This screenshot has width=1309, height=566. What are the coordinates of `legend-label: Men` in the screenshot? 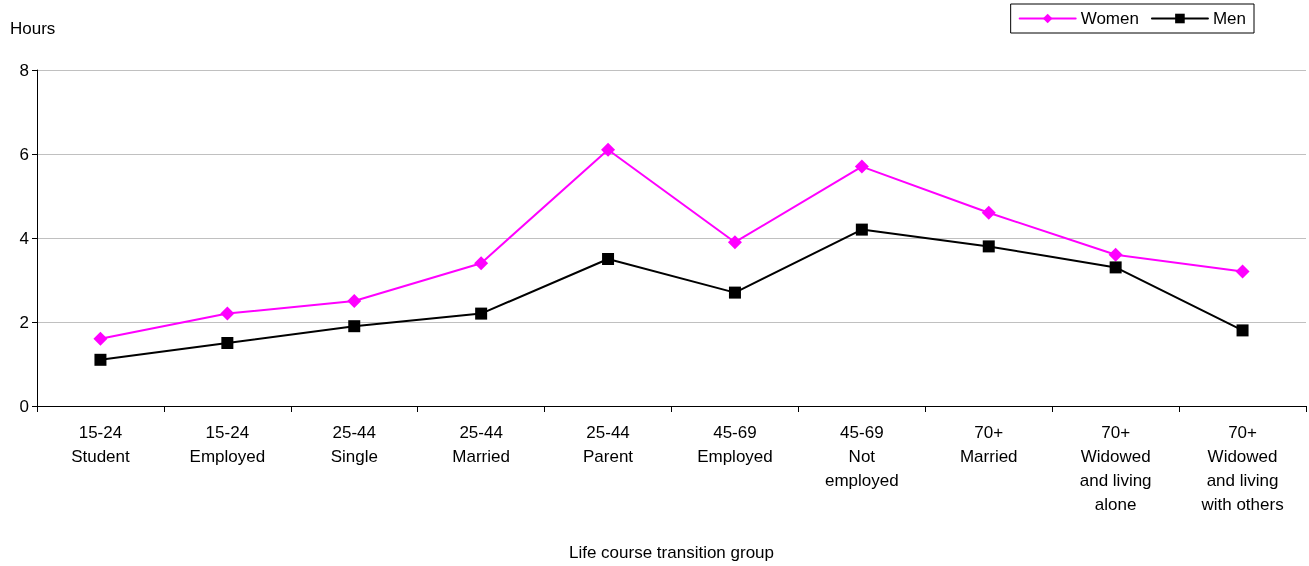 It's located at (1229, 18).